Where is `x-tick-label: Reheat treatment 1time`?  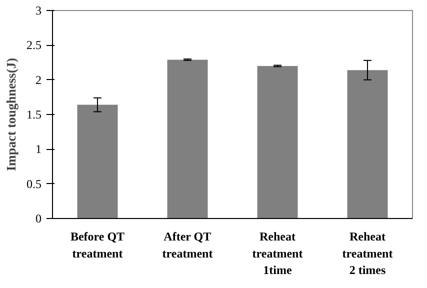
x-tick-label: Reheat treatment 1time is located at coordinates (277, 254).